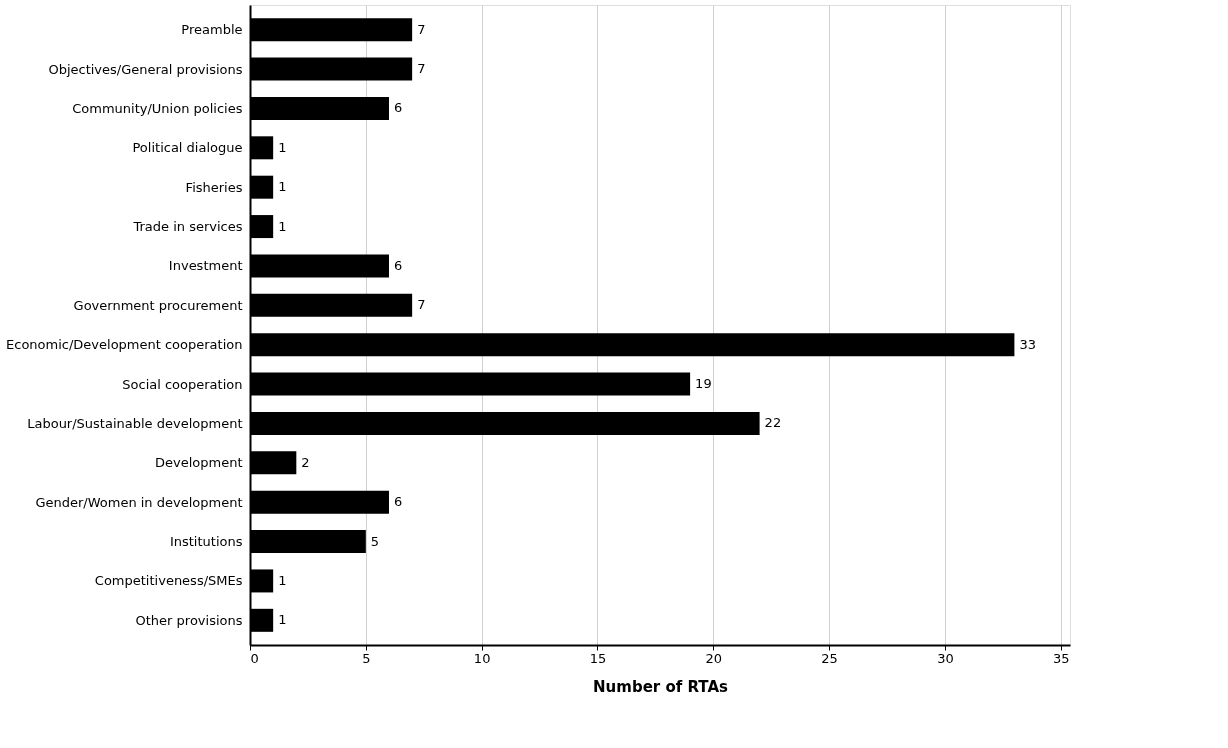  Describe the element at coordinates (366, 658) in the screenshot. I see `x-tick-label: 5` at that location.